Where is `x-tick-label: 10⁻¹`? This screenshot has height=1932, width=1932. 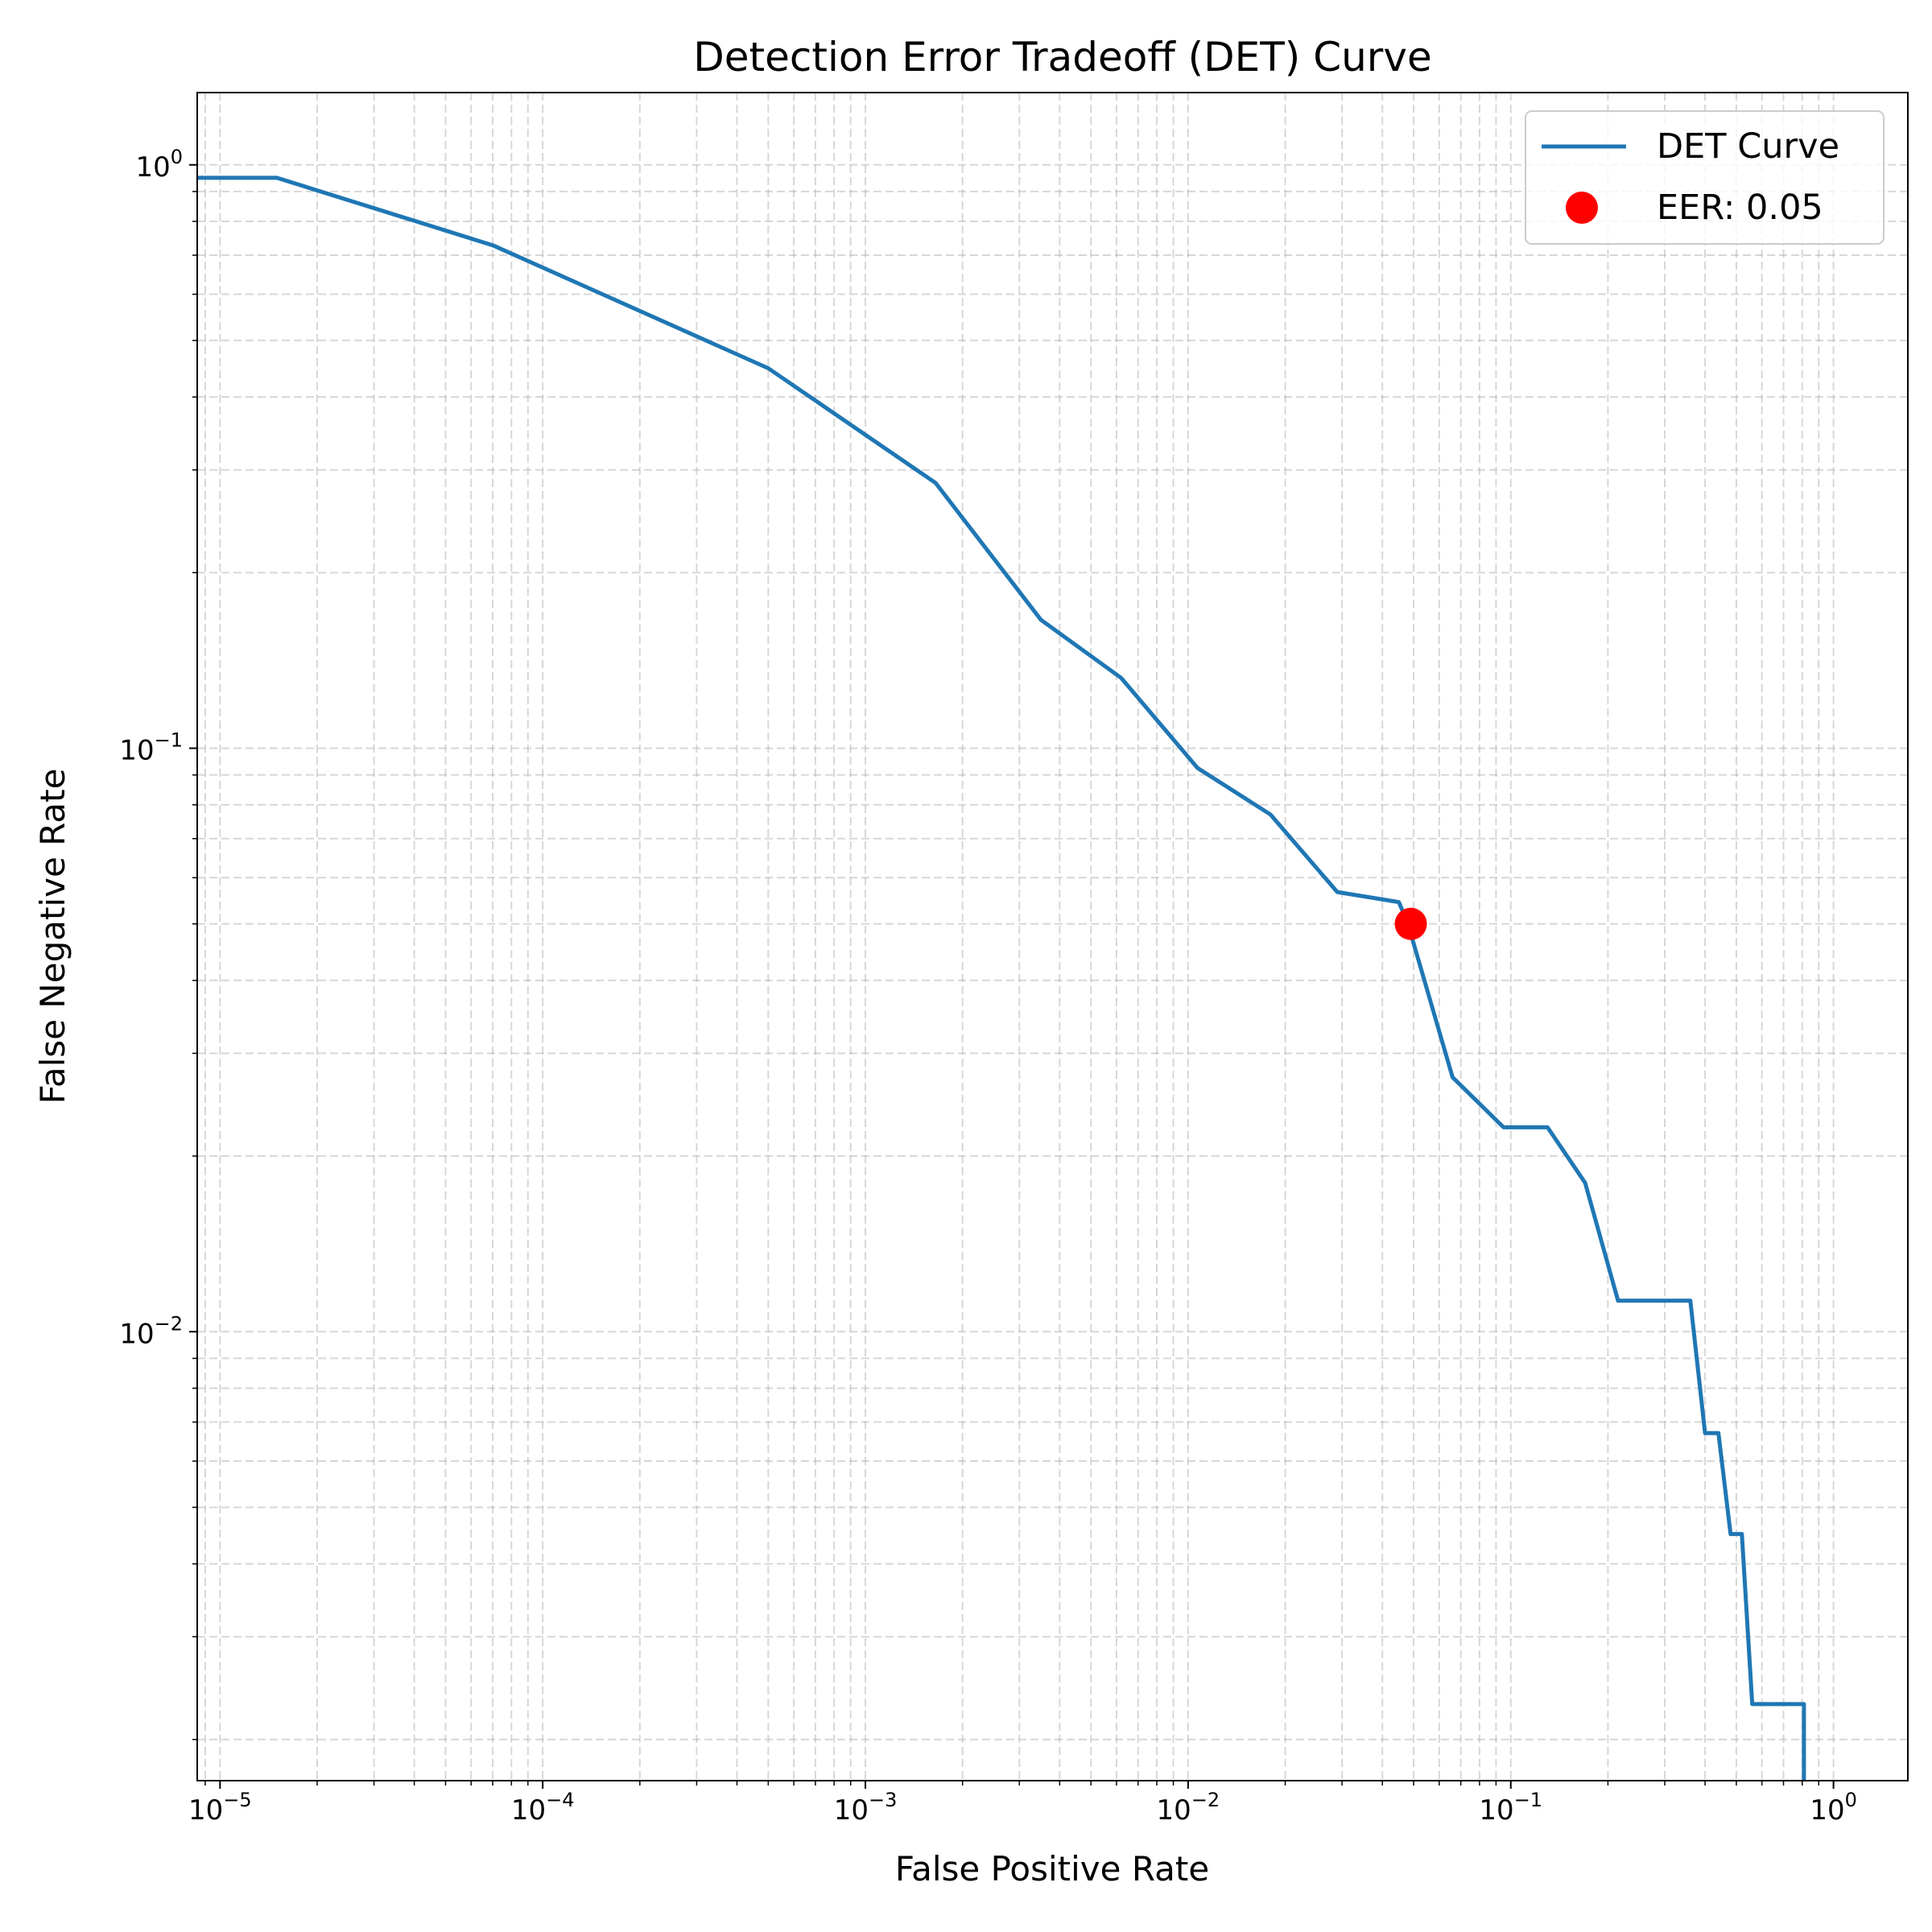
x-tick-label: 10⁻¹ is located at coordinates (1510, 1808).